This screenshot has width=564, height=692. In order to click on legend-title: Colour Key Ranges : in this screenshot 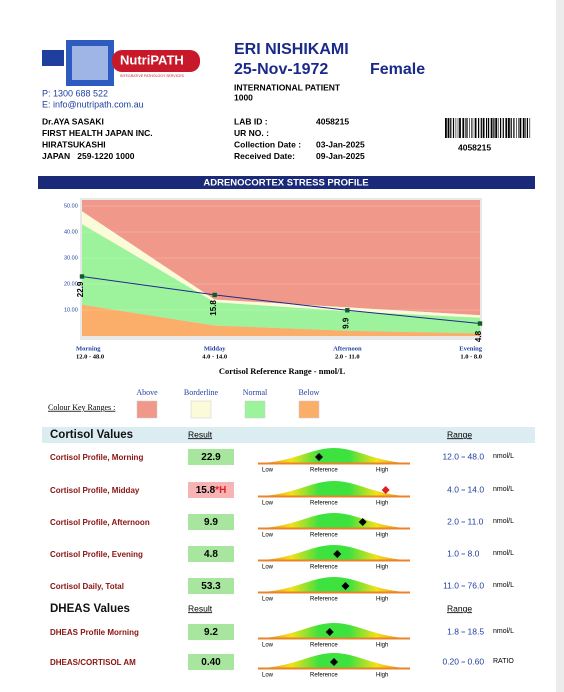, I will do `click(81, 407)`.